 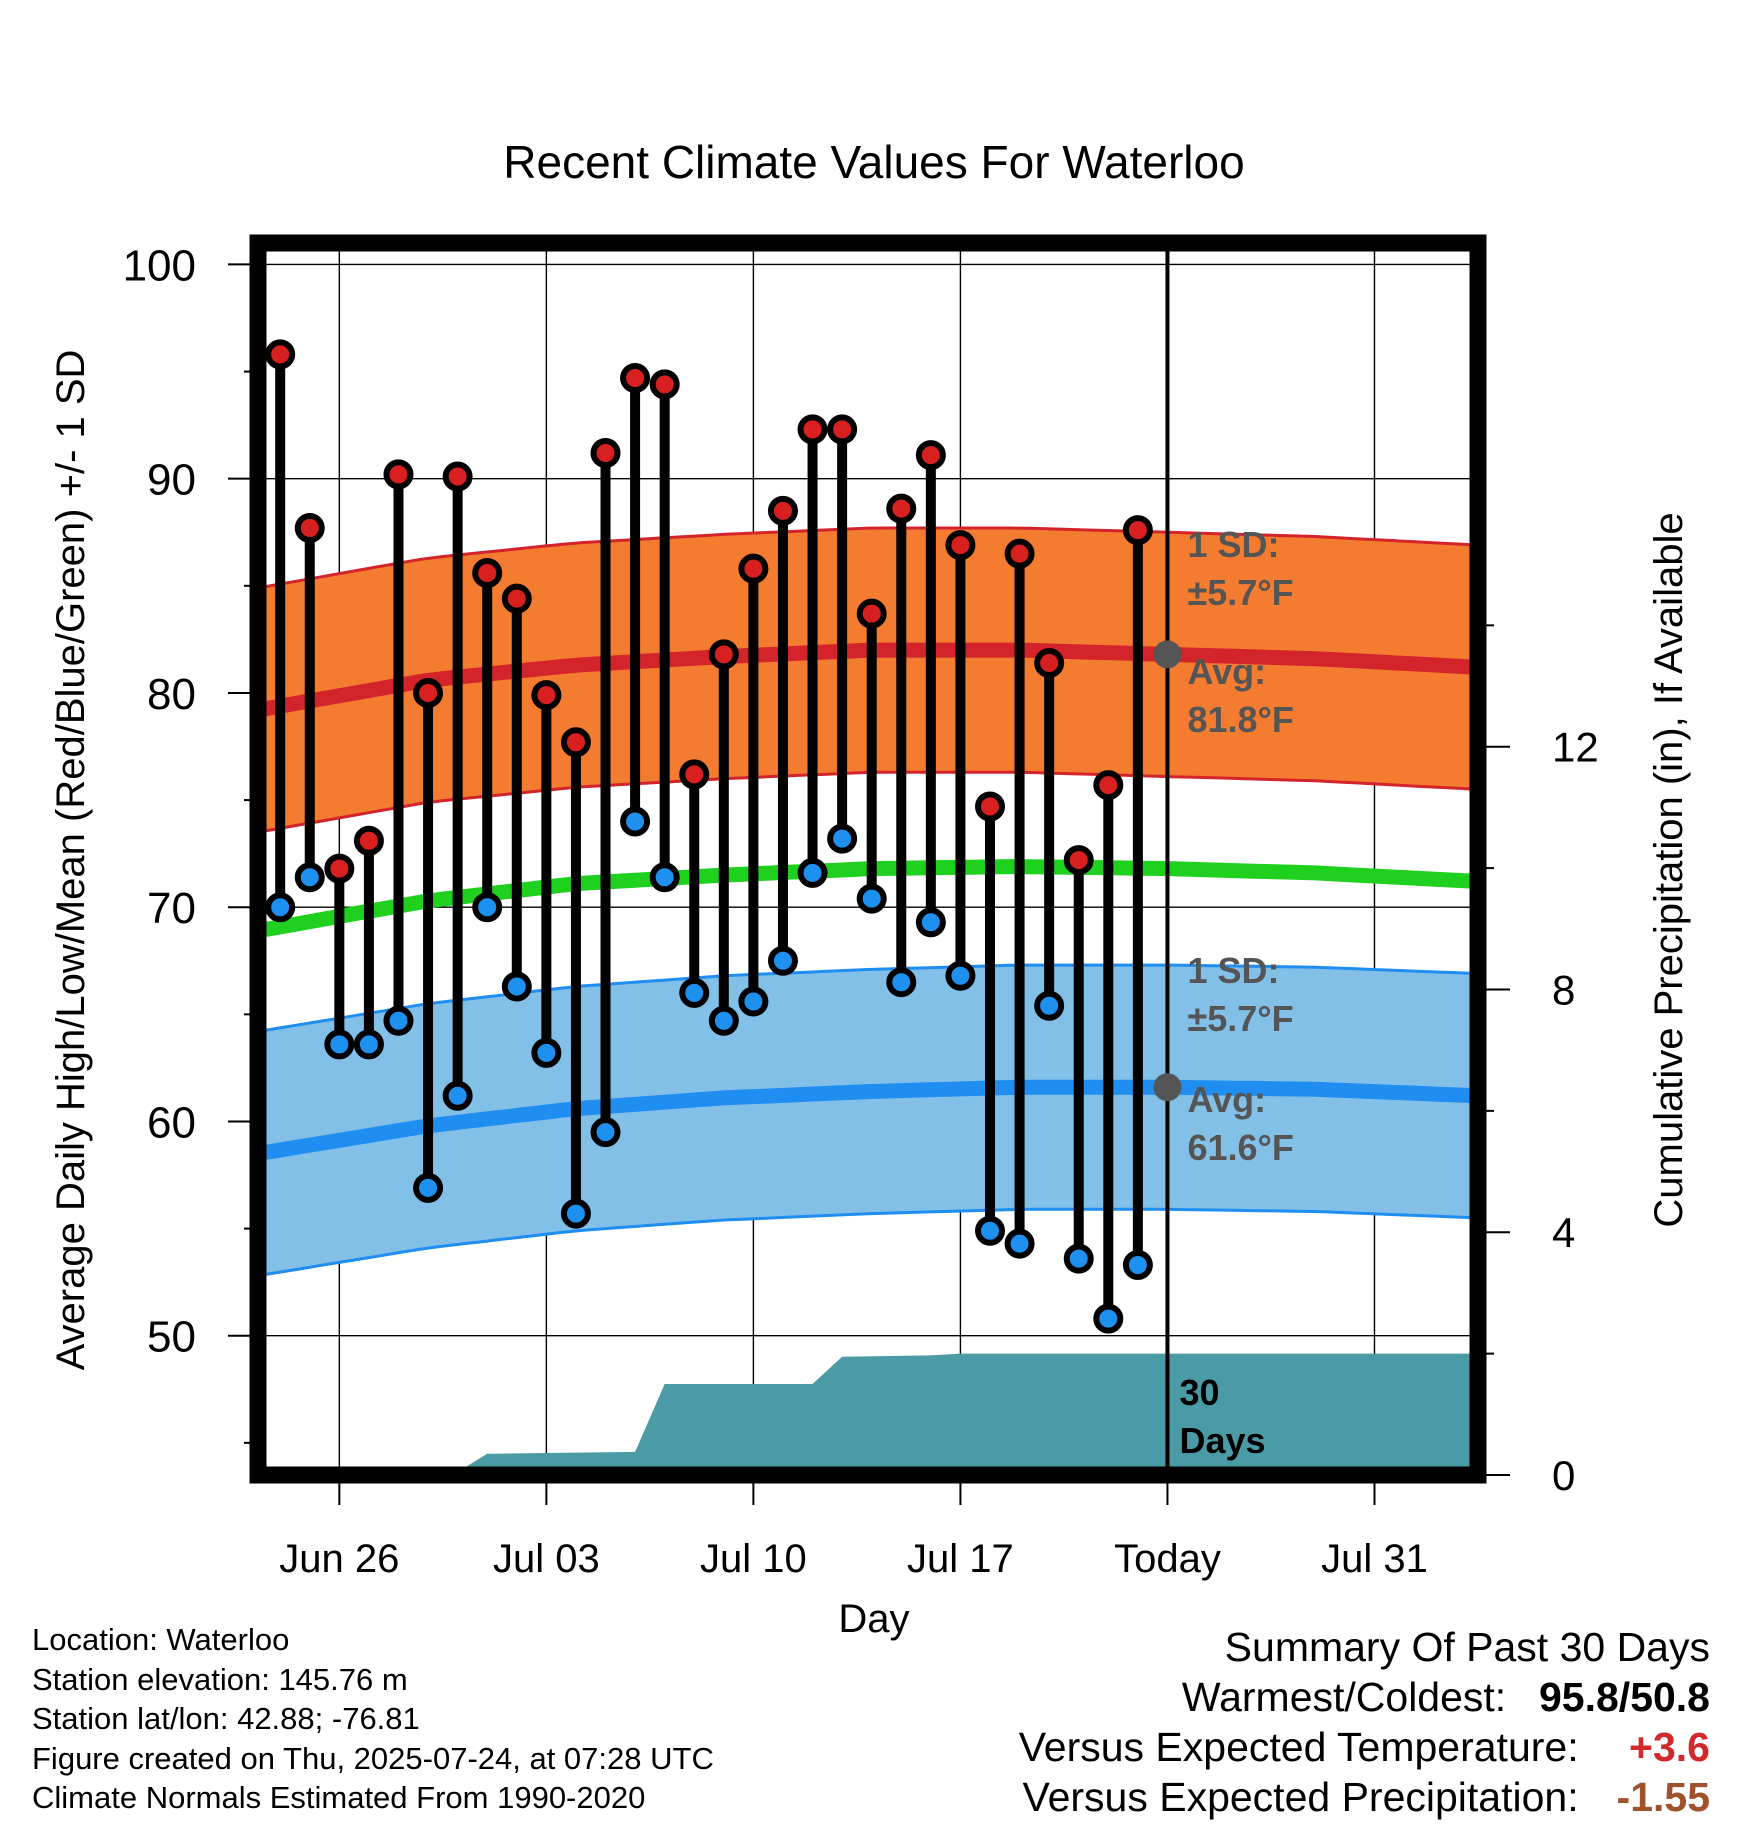 What do you see at coordinates (1226, 671) in the screenshot?
I see `high-avg-label: Avg:` at bounding box center [1226, 671].